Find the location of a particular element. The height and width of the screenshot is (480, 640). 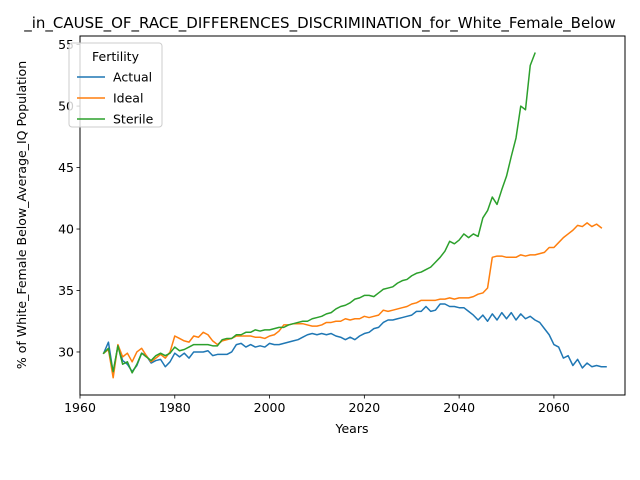

legend-label-sterile: Sterile is located at coordinates (133, 119).